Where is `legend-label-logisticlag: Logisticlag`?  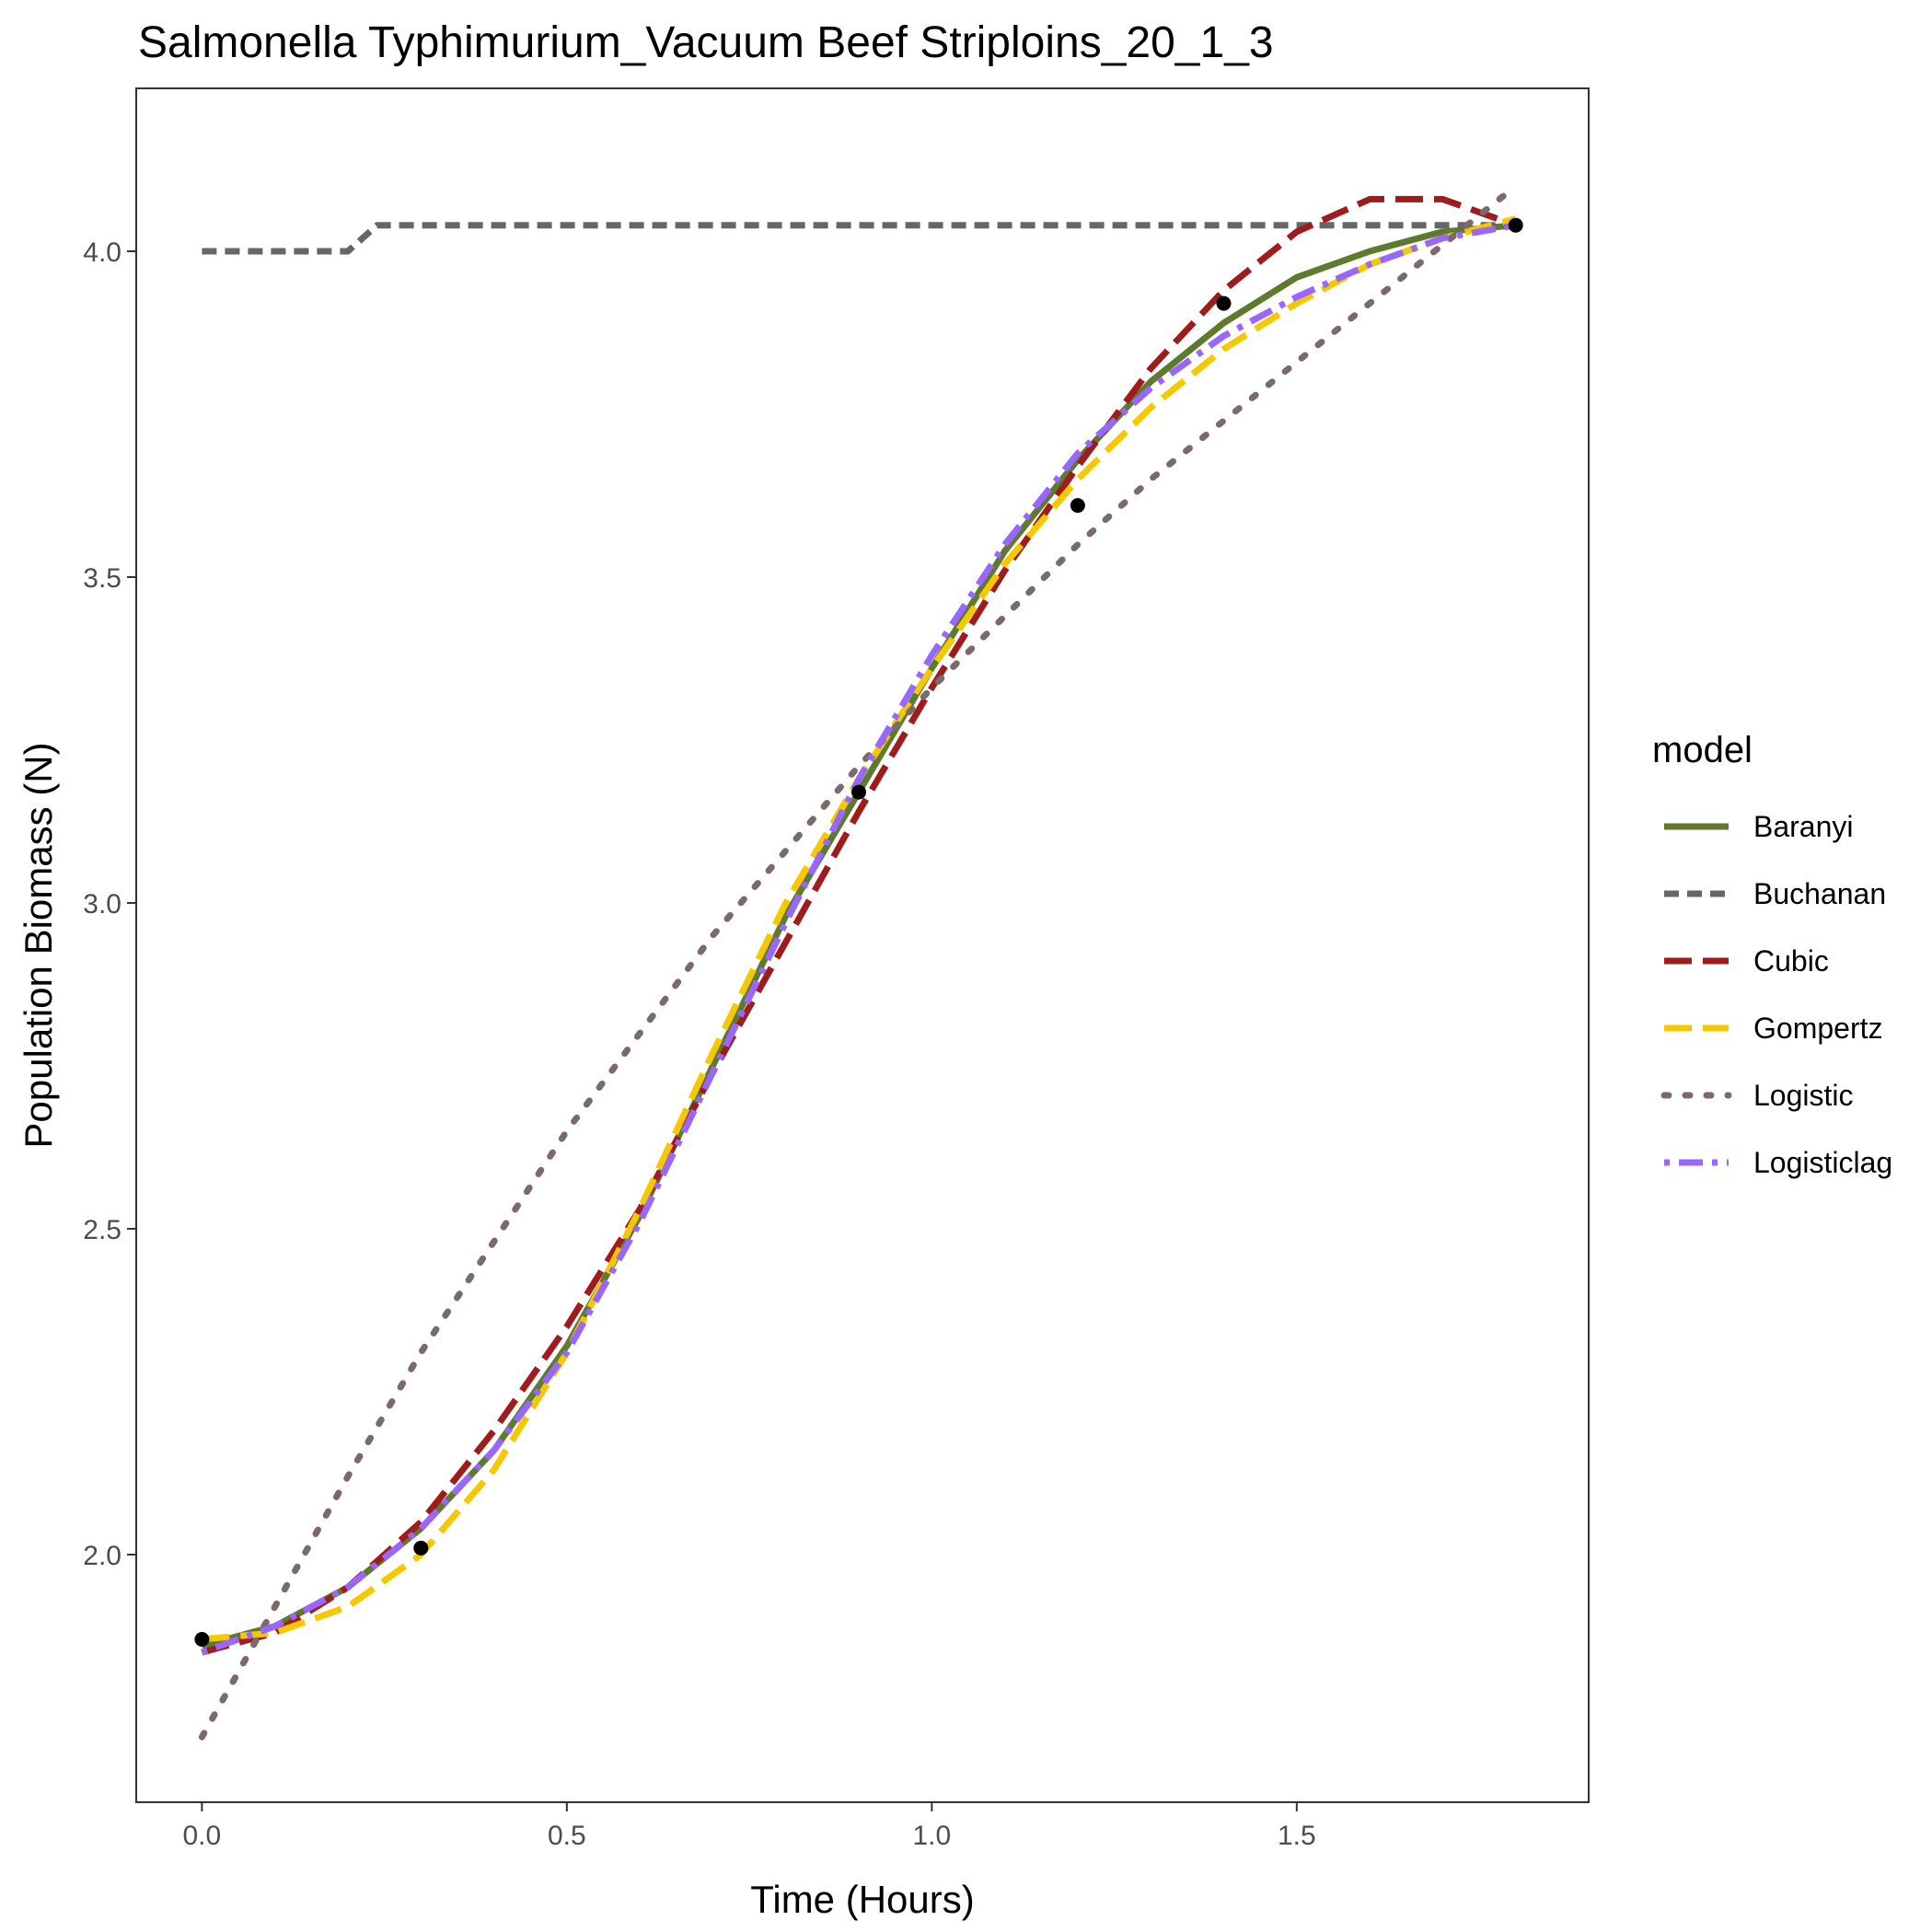
legend-label-logisticlag: Logisticlag is located at coordinates (1823, 1163).